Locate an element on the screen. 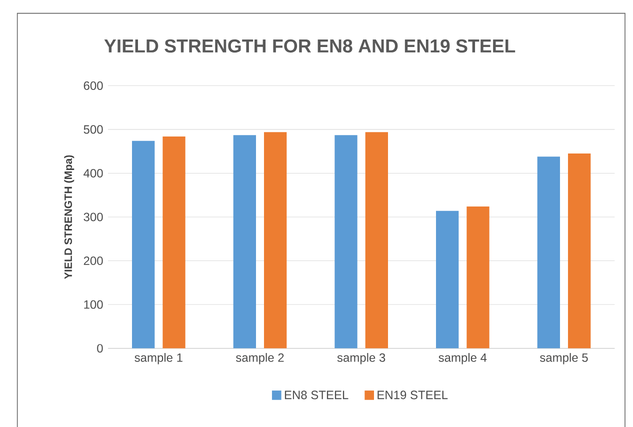 Image resolution: width=633 pixels, height=427 pixels. y-tick-label: 500 is located at coordinates (93, 129).